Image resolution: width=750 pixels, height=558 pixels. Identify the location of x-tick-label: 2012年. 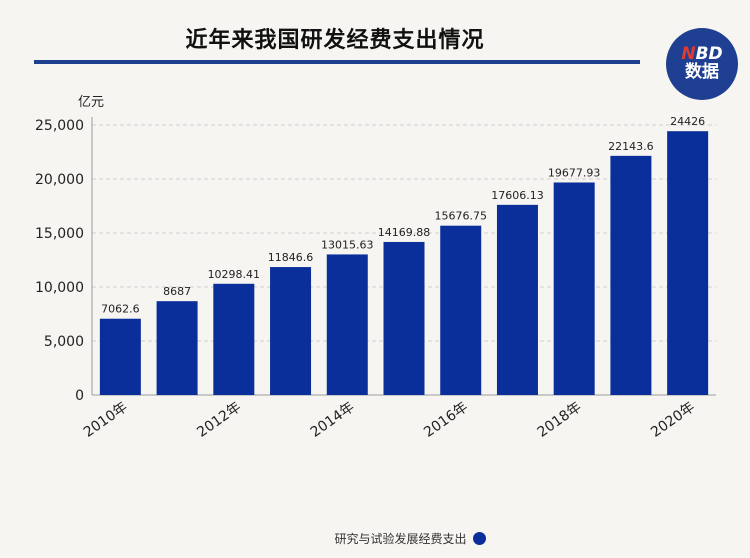
(219, 420).